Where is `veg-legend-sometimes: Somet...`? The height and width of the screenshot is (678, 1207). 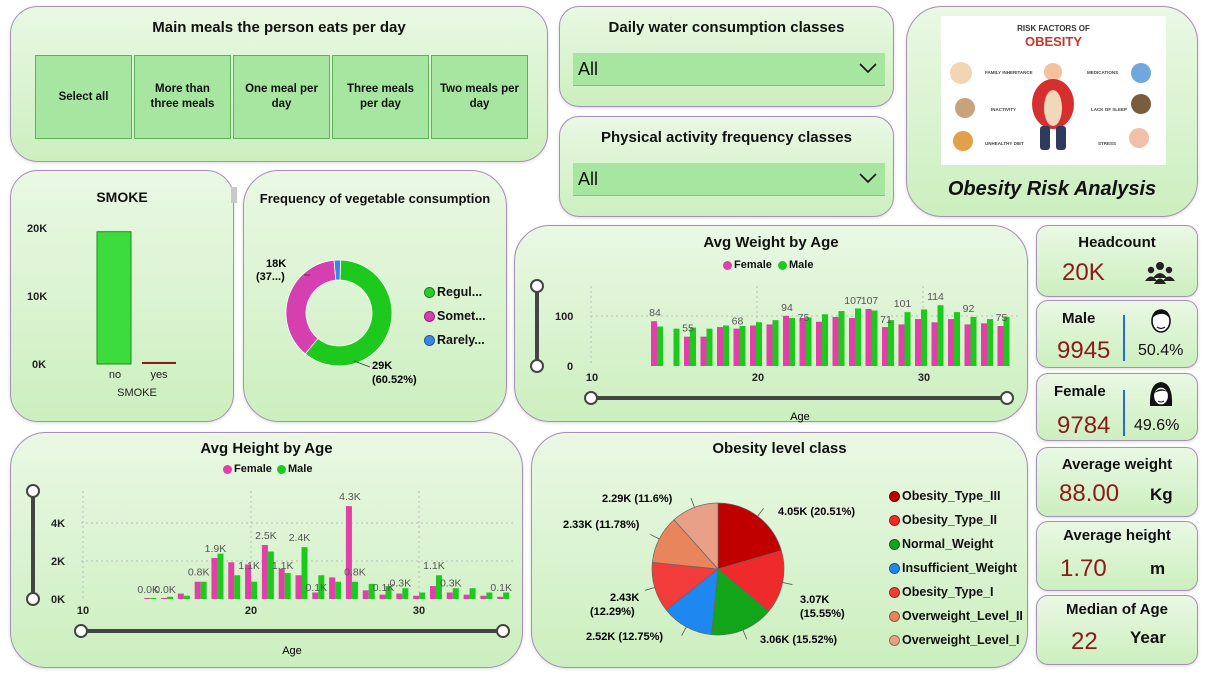
veg-legend-sometimes: Somet... is located at coordinates (455, 316).